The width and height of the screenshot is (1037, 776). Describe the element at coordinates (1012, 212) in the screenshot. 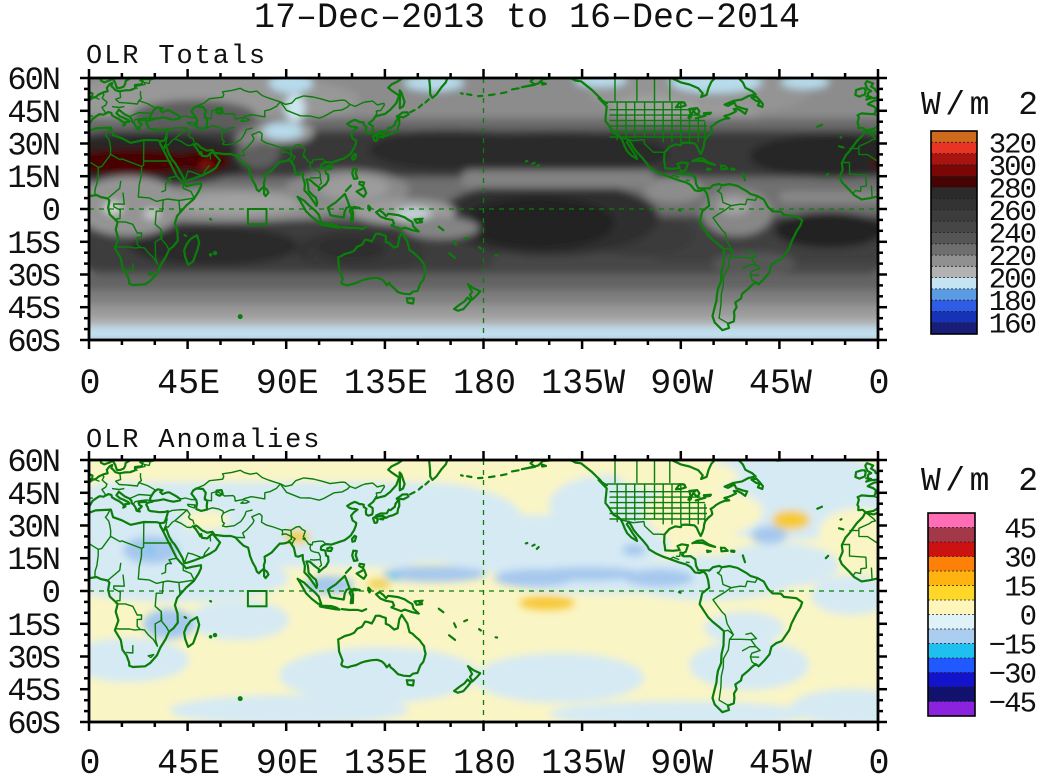

I see `svg-text: 260` at that location.